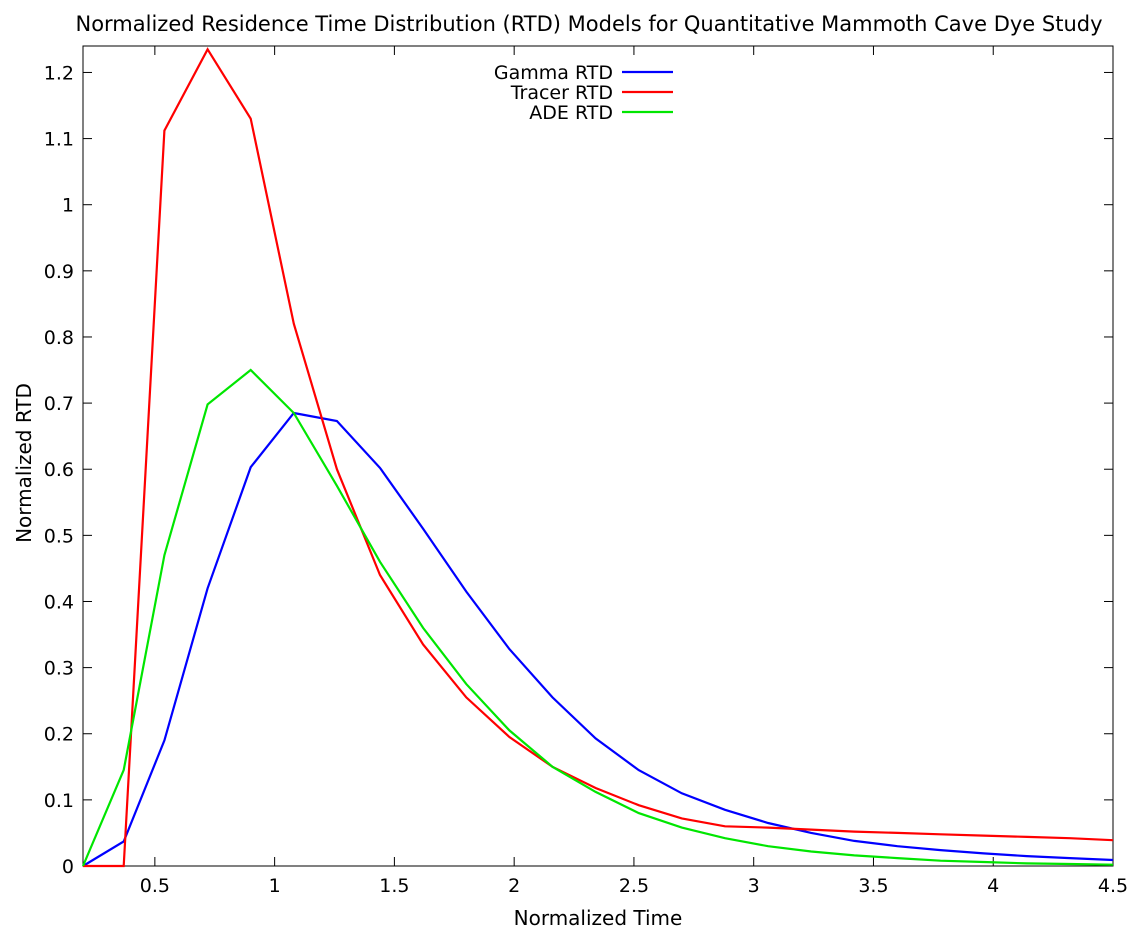 Image resolution: width=1133 pixels, height=930 pixels. What do you see at coordinates (275, 886) in the screenshot?
I see `x-tick-label: 1` at bounding box center [275, 886].